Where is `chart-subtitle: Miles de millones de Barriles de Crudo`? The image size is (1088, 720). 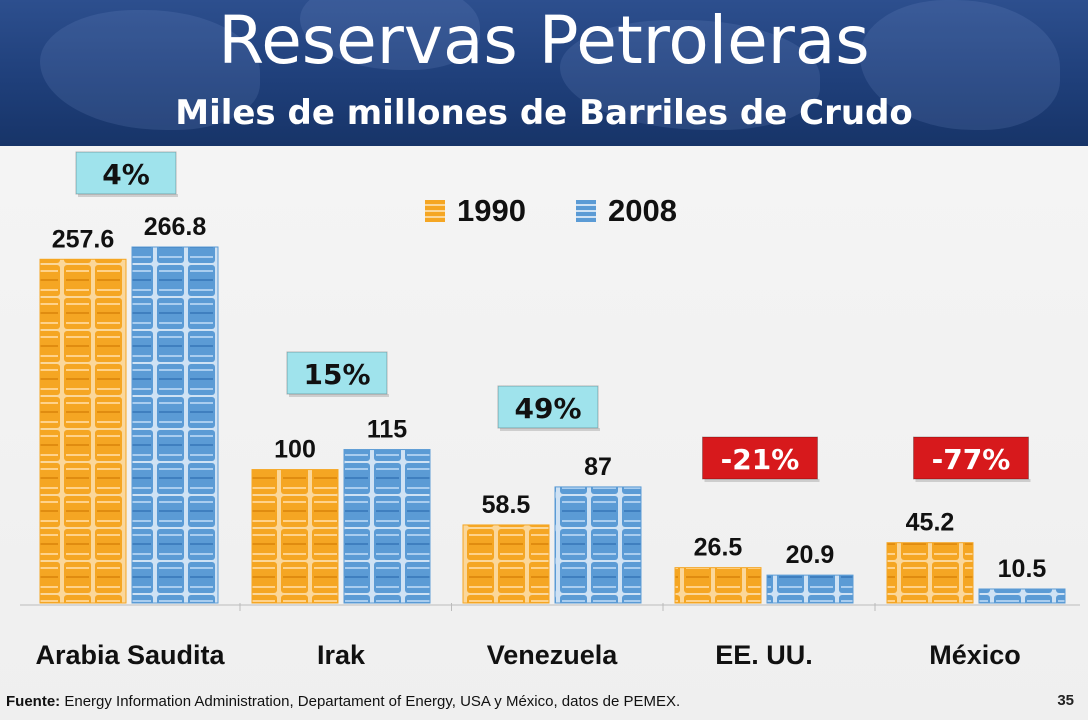 chart-subtitle: Miles de millones de Barriles de Crudo is located at coordinates (544, 113).